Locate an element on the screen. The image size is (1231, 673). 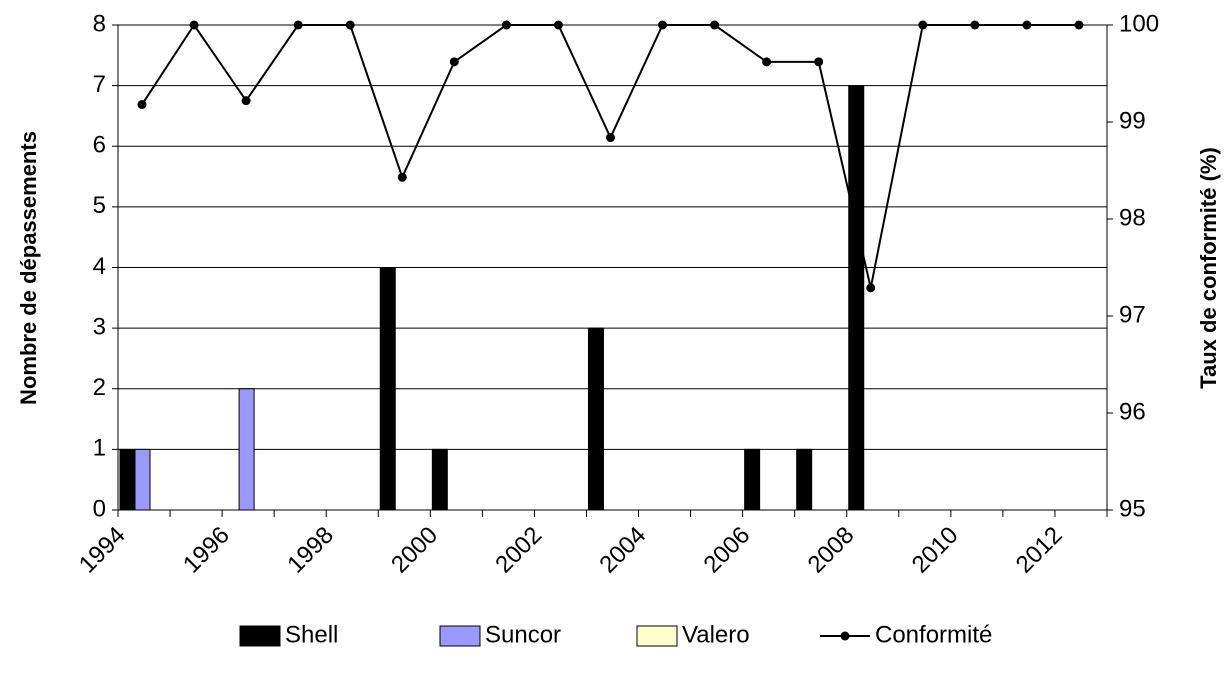
y2-tick-label: 98 is located at coordinates (1132, 217).